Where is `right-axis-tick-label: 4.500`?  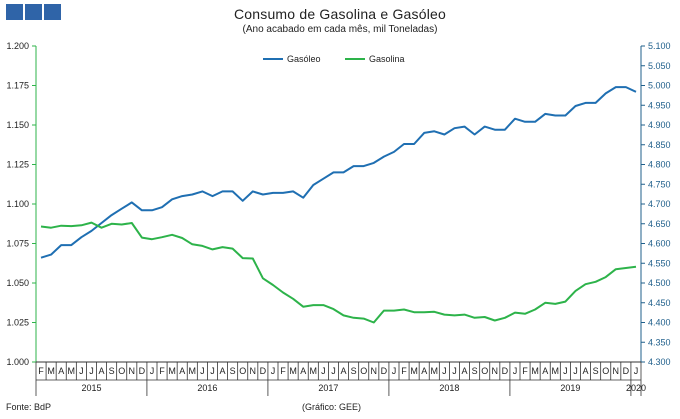
right-axis-tick-label: 4.500 is located at coordinates (659, 283).